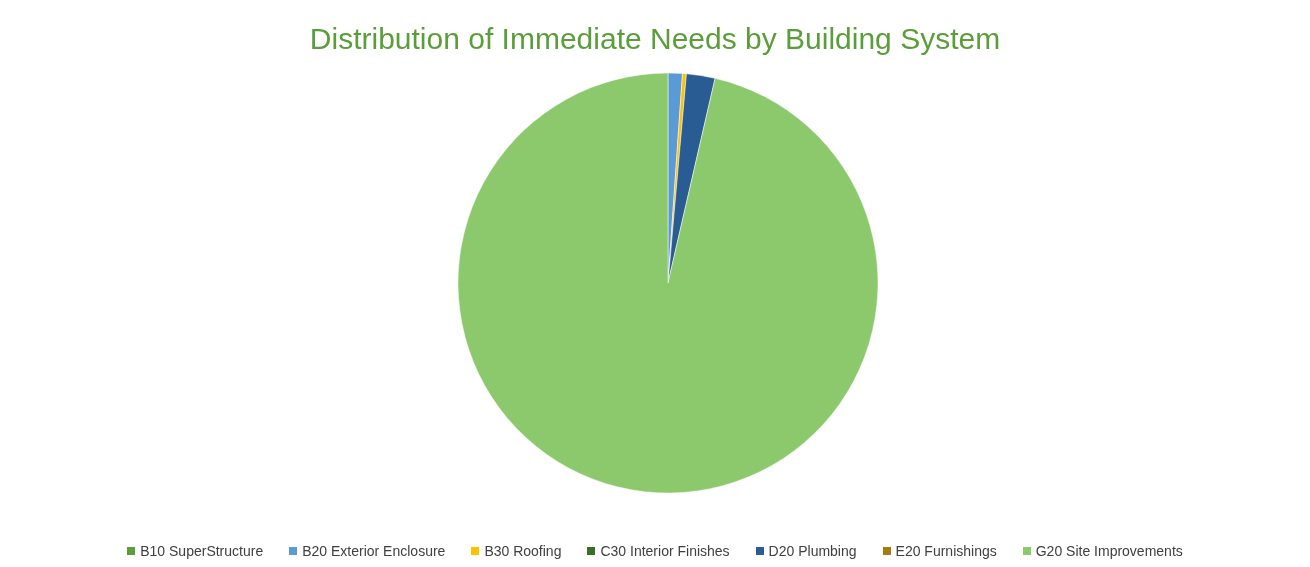  Describe the element at coordinates (655, 39) in the screenshot. I see `chart-title: Distribution of Immediate Needs by Building System` at that location.